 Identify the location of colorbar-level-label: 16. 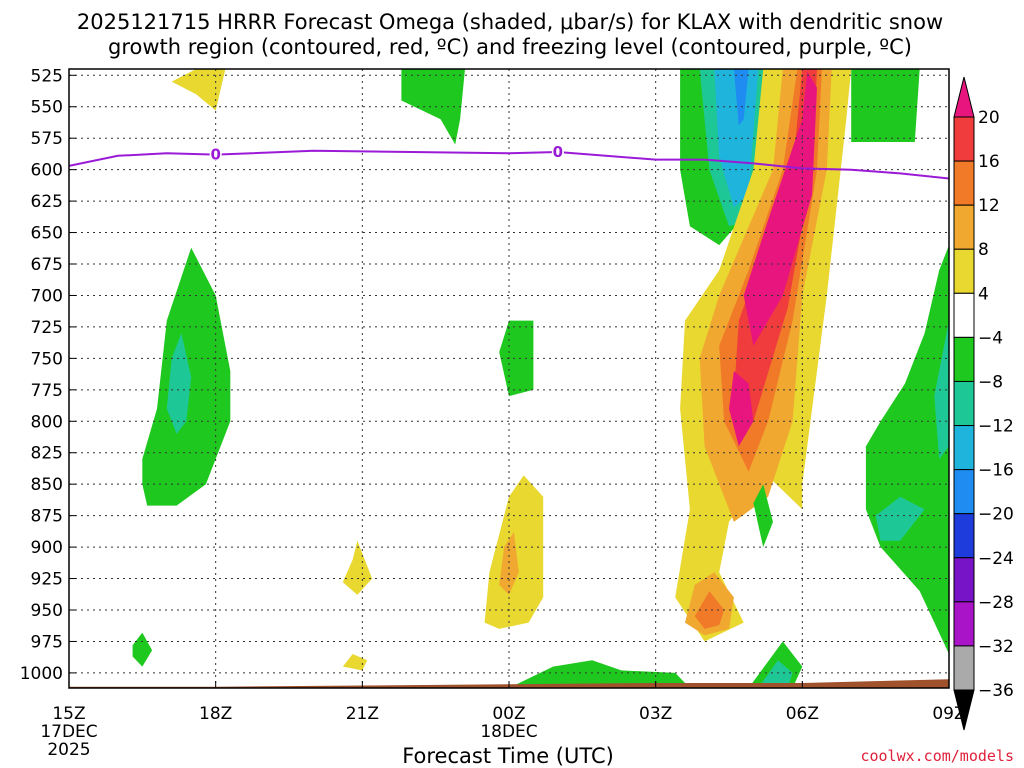
(989, 162).